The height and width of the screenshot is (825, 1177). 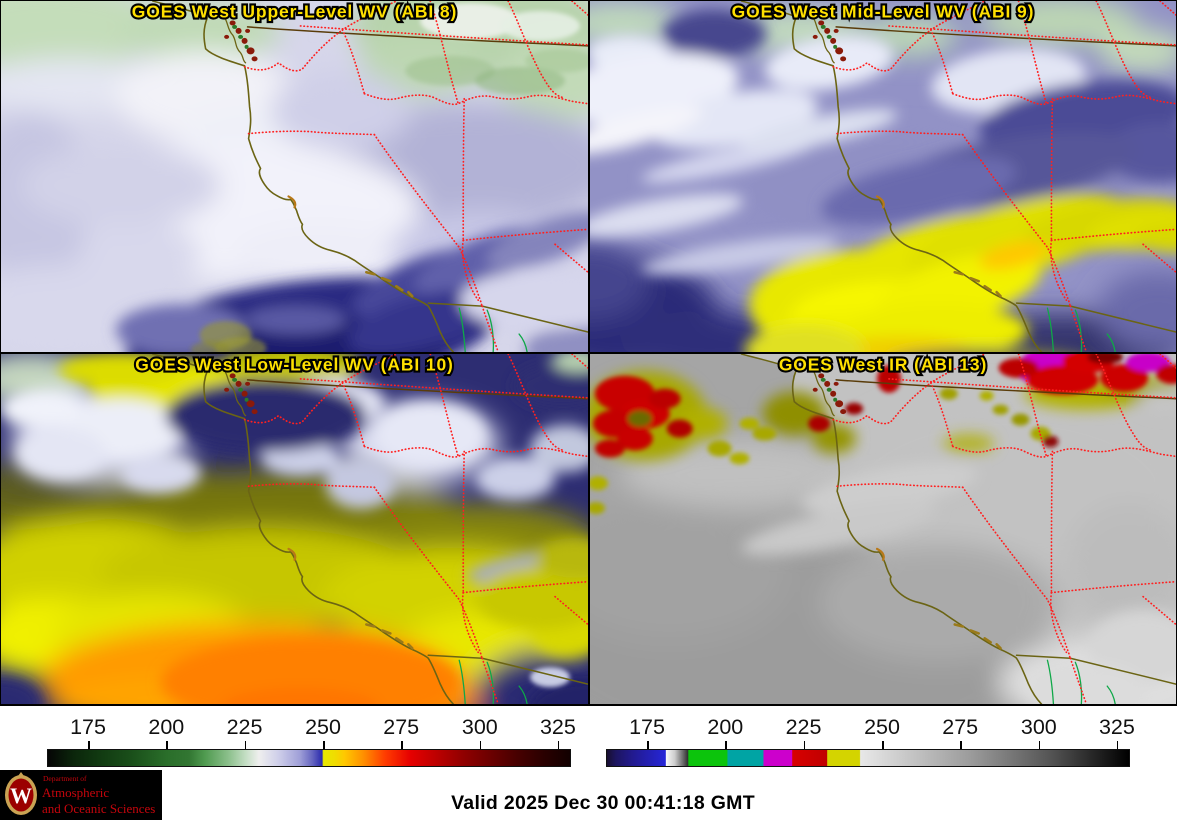 I want to click on svg-text:GOES West Low-Level WV (ABI 10: GOES West Low-Level WV (ABI 10), so click(x=294, y=364).